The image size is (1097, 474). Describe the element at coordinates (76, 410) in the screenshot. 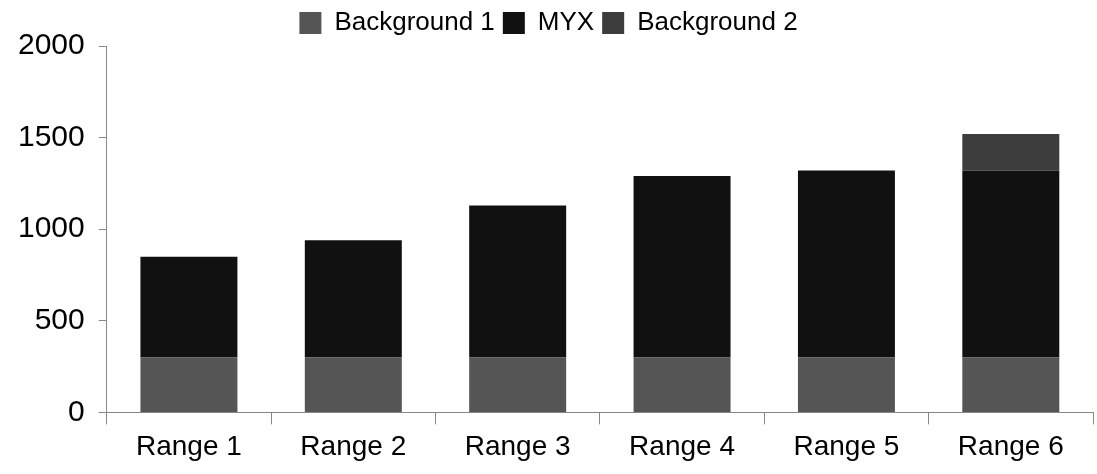

I see `y-tick-label: 0` at that location.